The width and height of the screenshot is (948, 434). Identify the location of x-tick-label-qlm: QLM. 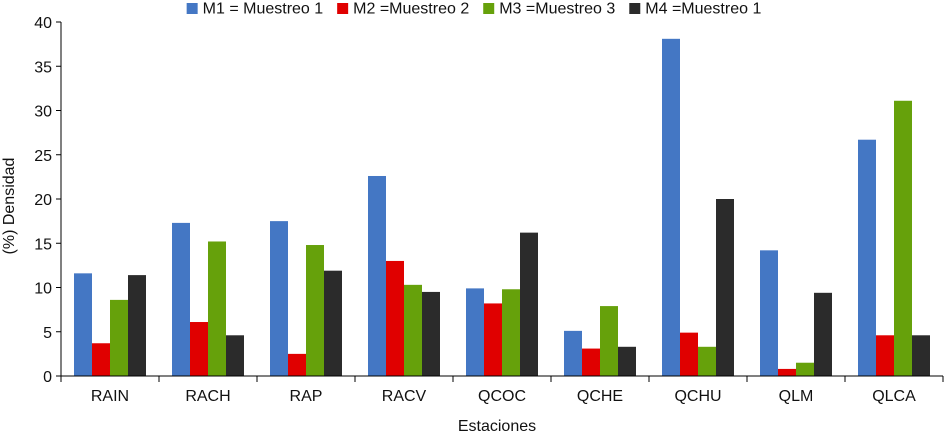
(796, 396).